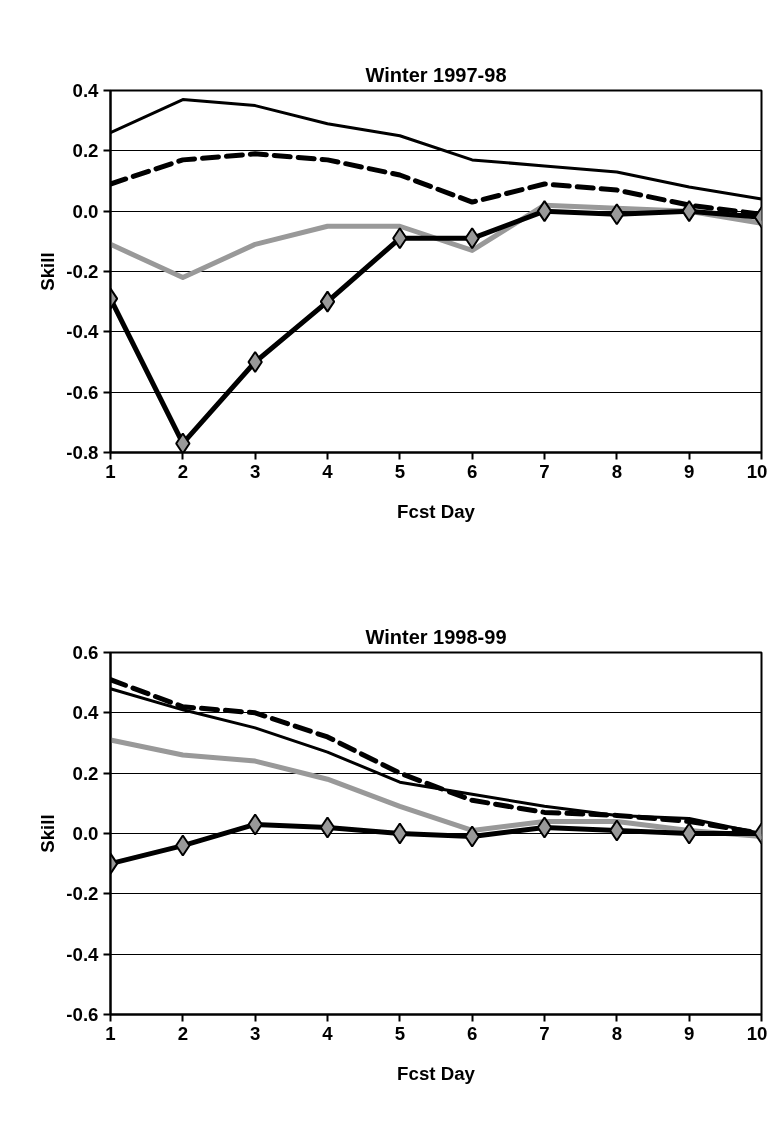  What do you see at coordinates (436, 74) in the screenshot?
I see `chart-title: Winter 1997-98` at bounding box center [436, 74].